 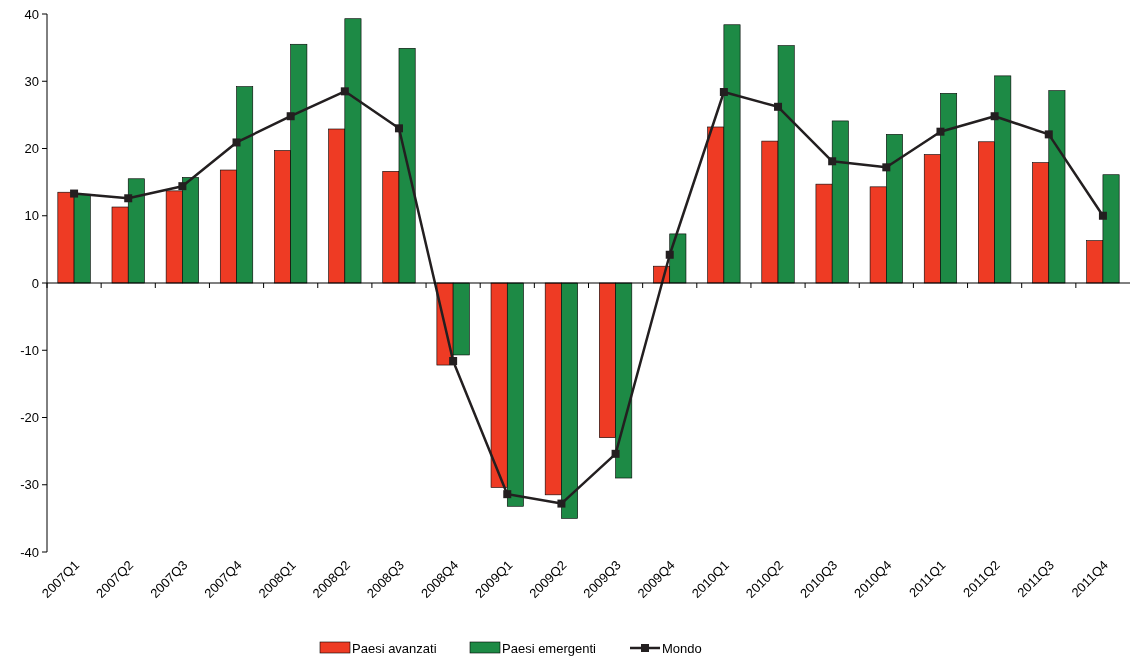 I want to click on legend-label: Paesi emergenti, so click(x=549, y=648).